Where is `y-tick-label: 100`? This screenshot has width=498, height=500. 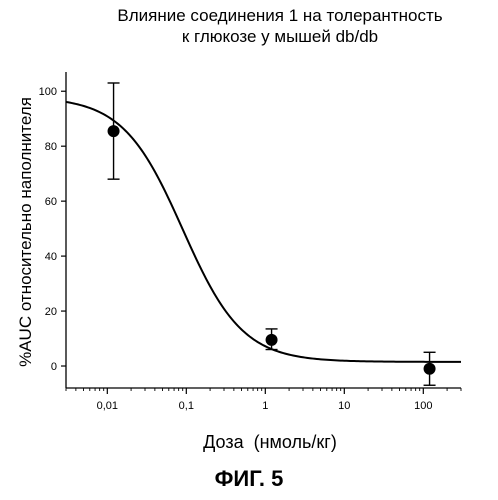
y-tick-label: 100 is located at coordinates (48, 92).